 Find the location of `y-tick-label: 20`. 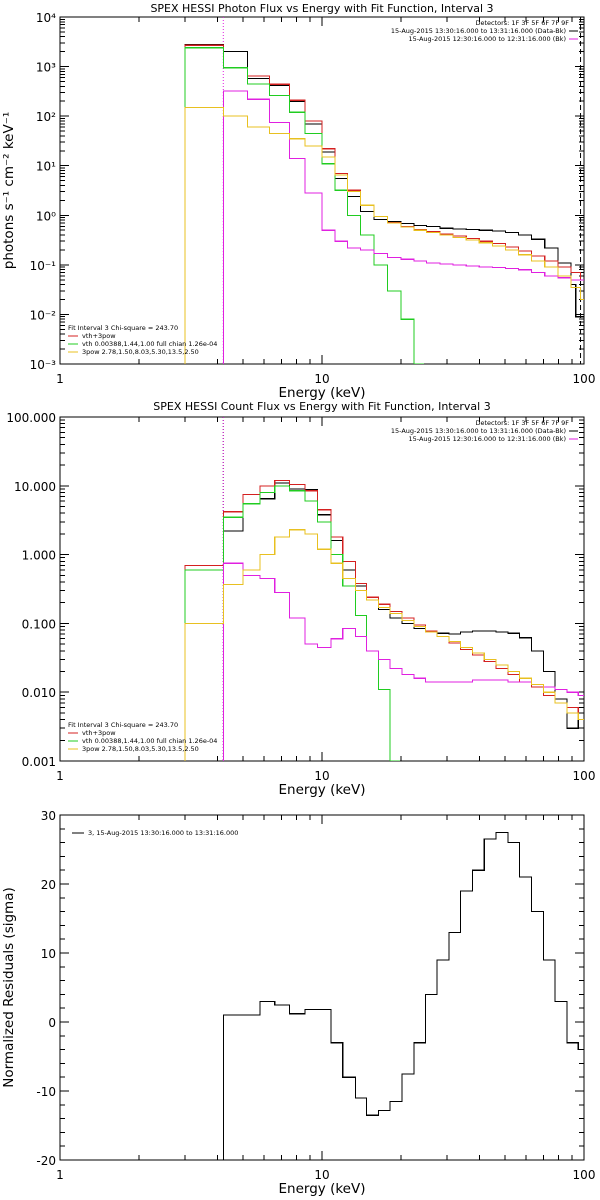

y-tick-label: 20 is located at coordinates (48, 885).